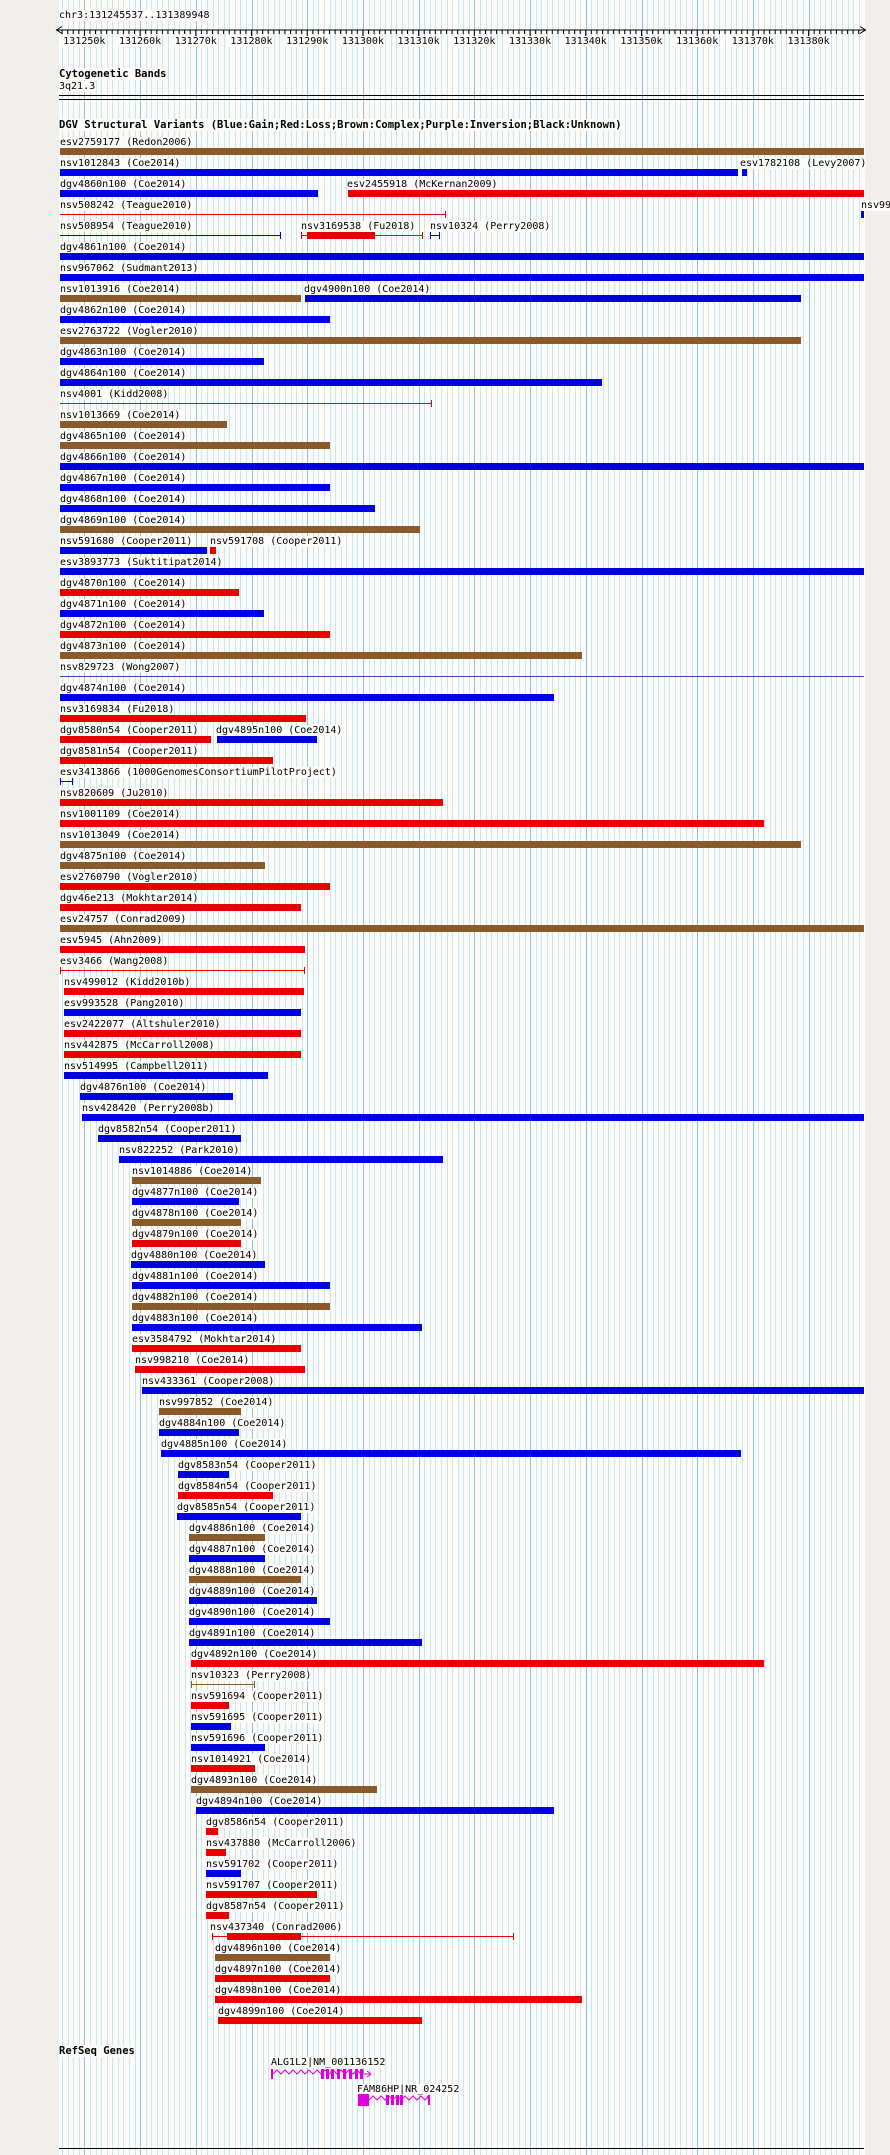 The width and height of the screenshot is (890, 2155). What do you see at coordinates (257, 1738) in the screenshot?
I see `variant-label: nsv591696 (Cooper2011)` at bounding box center [257, 1738].